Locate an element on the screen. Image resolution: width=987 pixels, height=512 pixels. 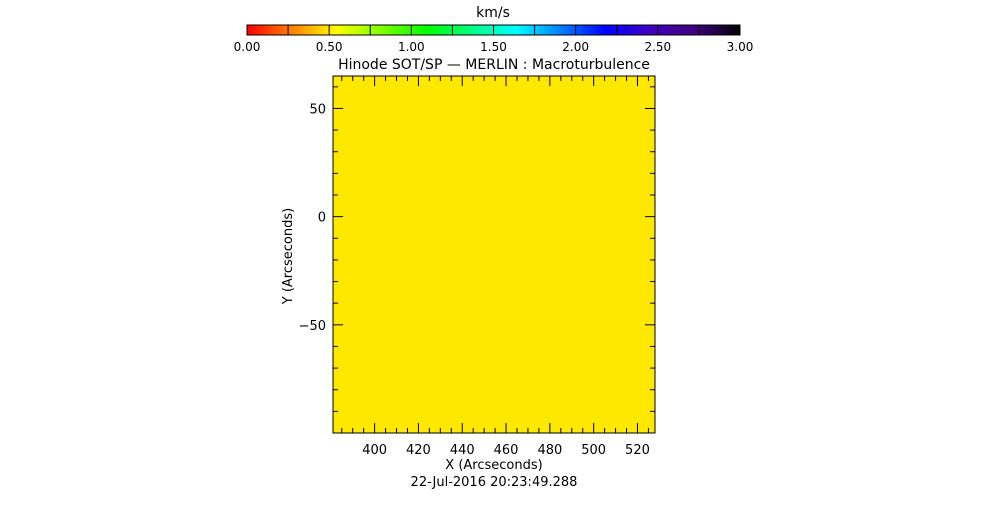
x-axis-label: X (Arcseconds) is located at coordinates (493, 465).